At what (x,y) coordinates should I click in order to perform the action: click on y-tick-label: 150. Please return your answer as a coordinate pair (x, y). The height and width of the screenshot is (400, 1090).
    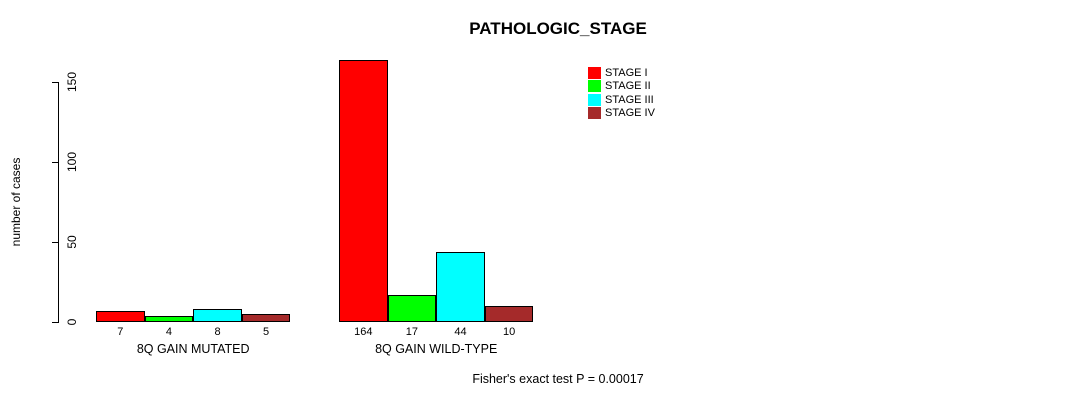
    Looking at the image, I should click on (72, 82).